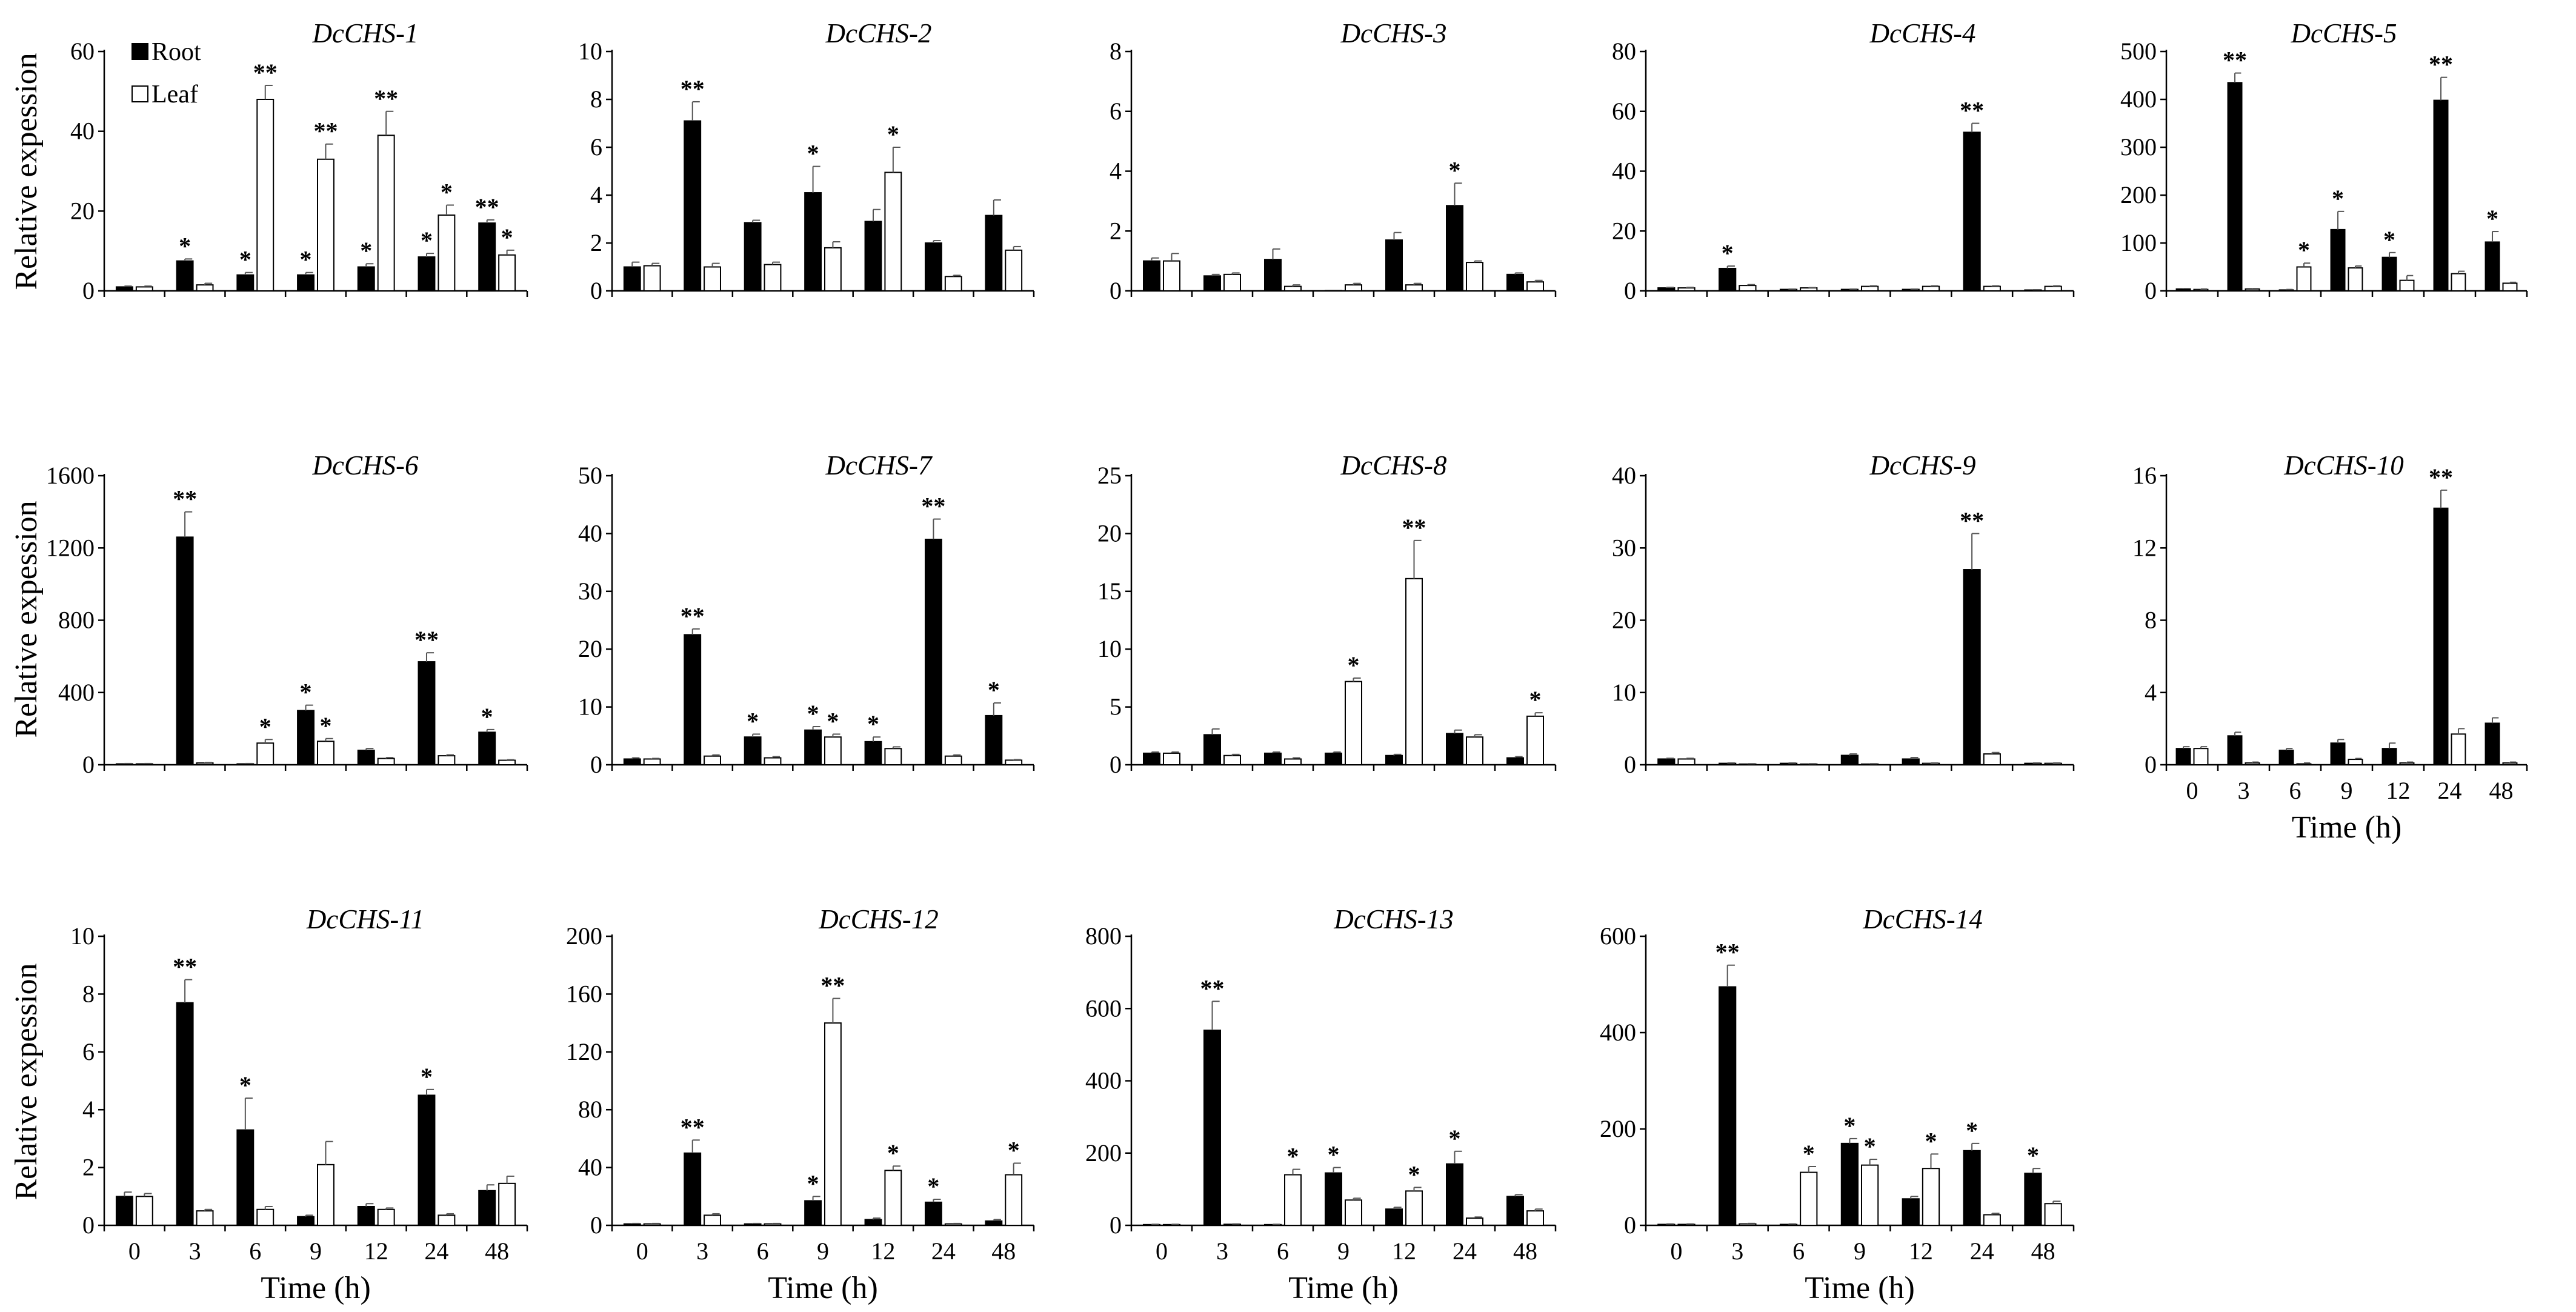 The width and height of the screenshot is (2576, 1312). Describe the element at coordinates (2144, 547) in the screenshot. I see `y-tick-label: 12` at that location.